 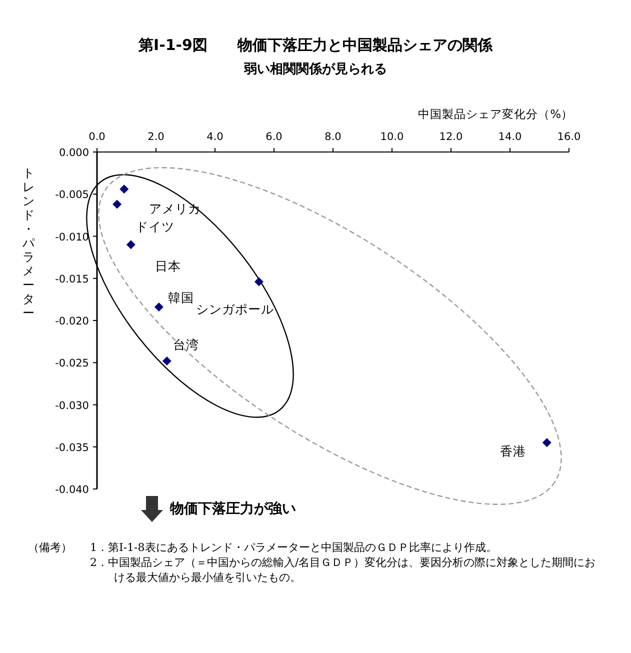 I want to click on x-tick-label: 14.0, so click(x=510, y=137).